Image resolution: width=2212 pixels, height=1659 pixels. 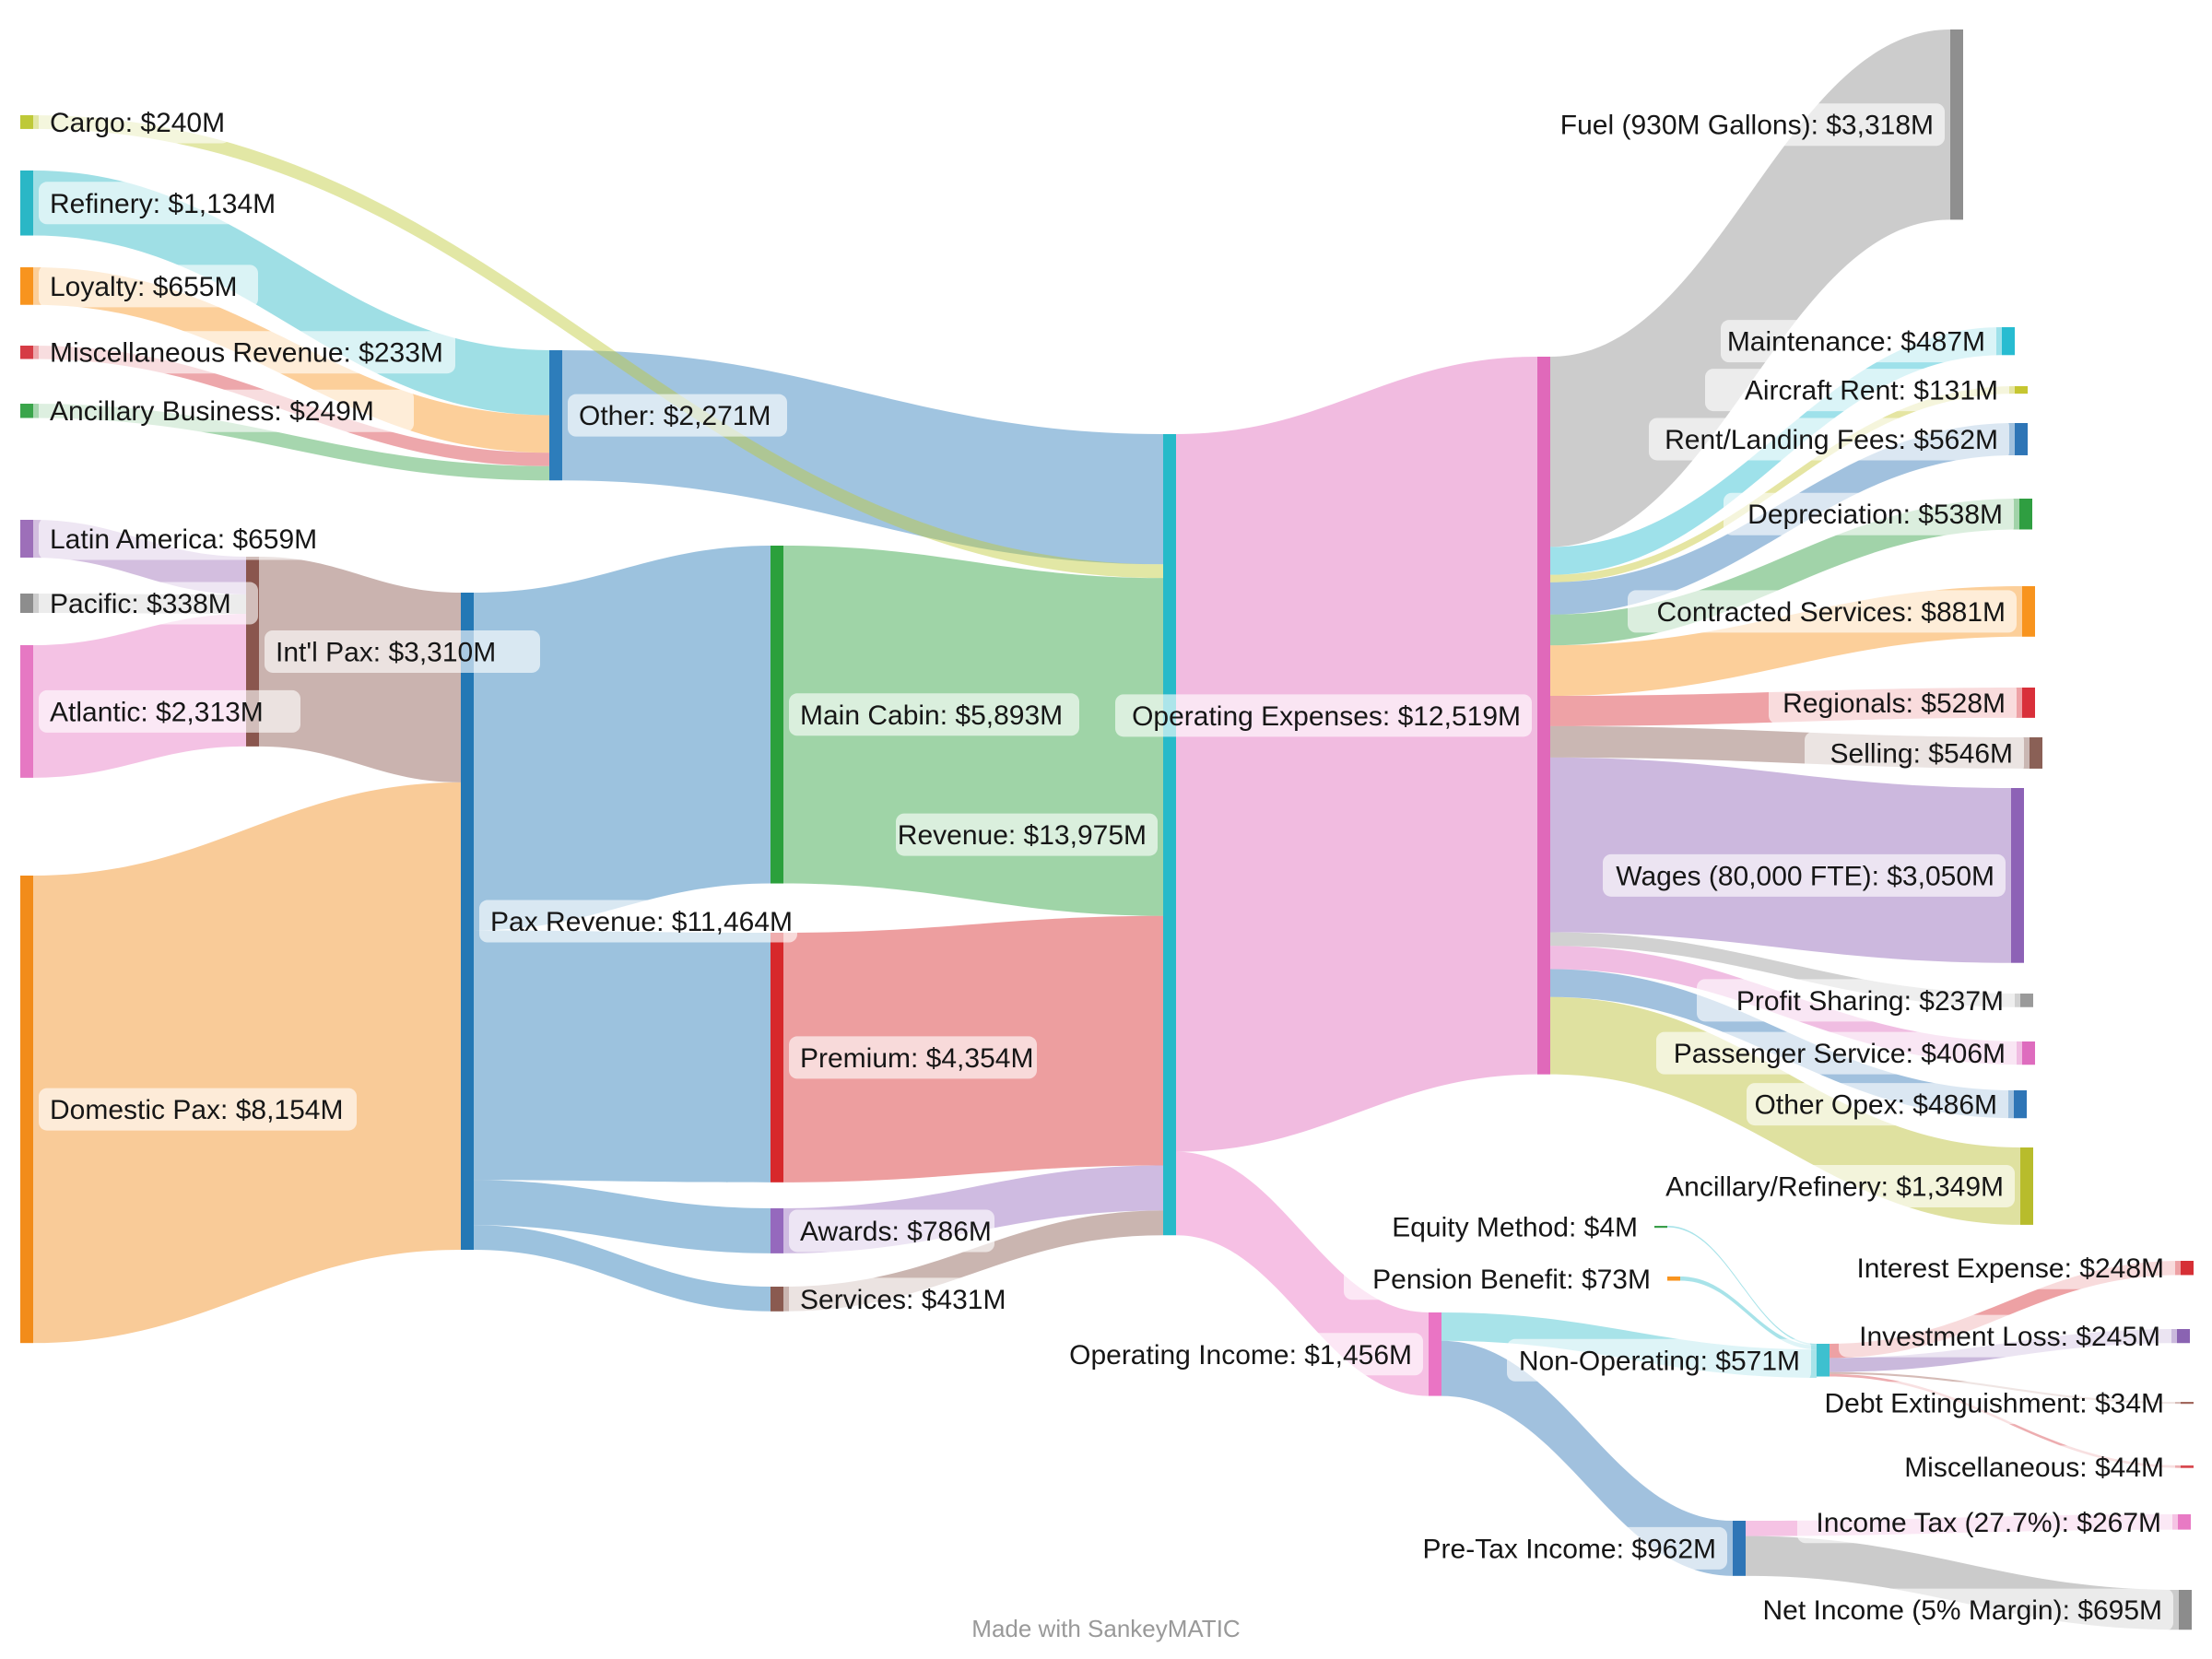 What do you see at coordinates (1876, 1105) in the screenshot?
I see `label-text-other_opex: Other Opex: $486M` at bounding box center [1876, 1105].